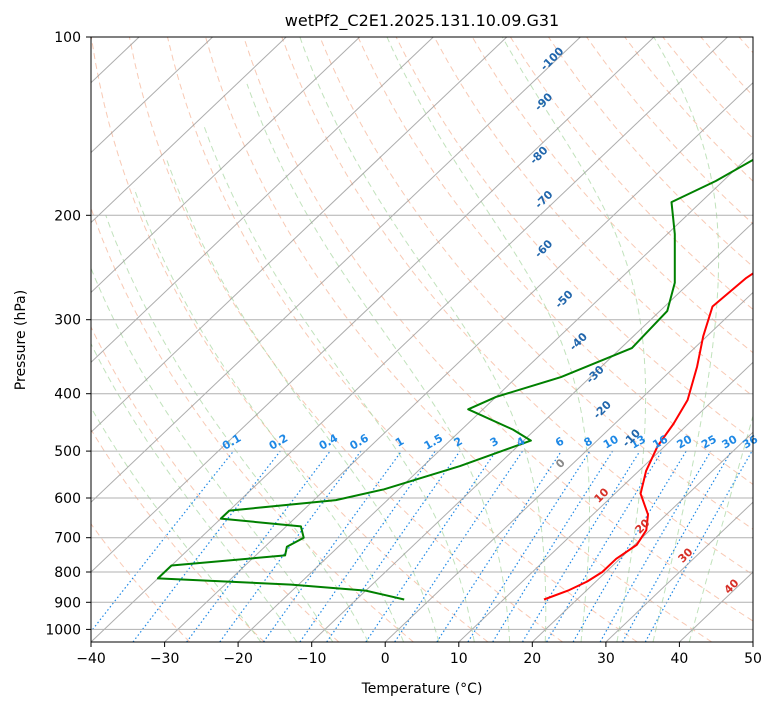  What do you see at coordinates (91, 659) in the screenshot?
I see `x-tick-label: −40` at bounding box center [91, 659].